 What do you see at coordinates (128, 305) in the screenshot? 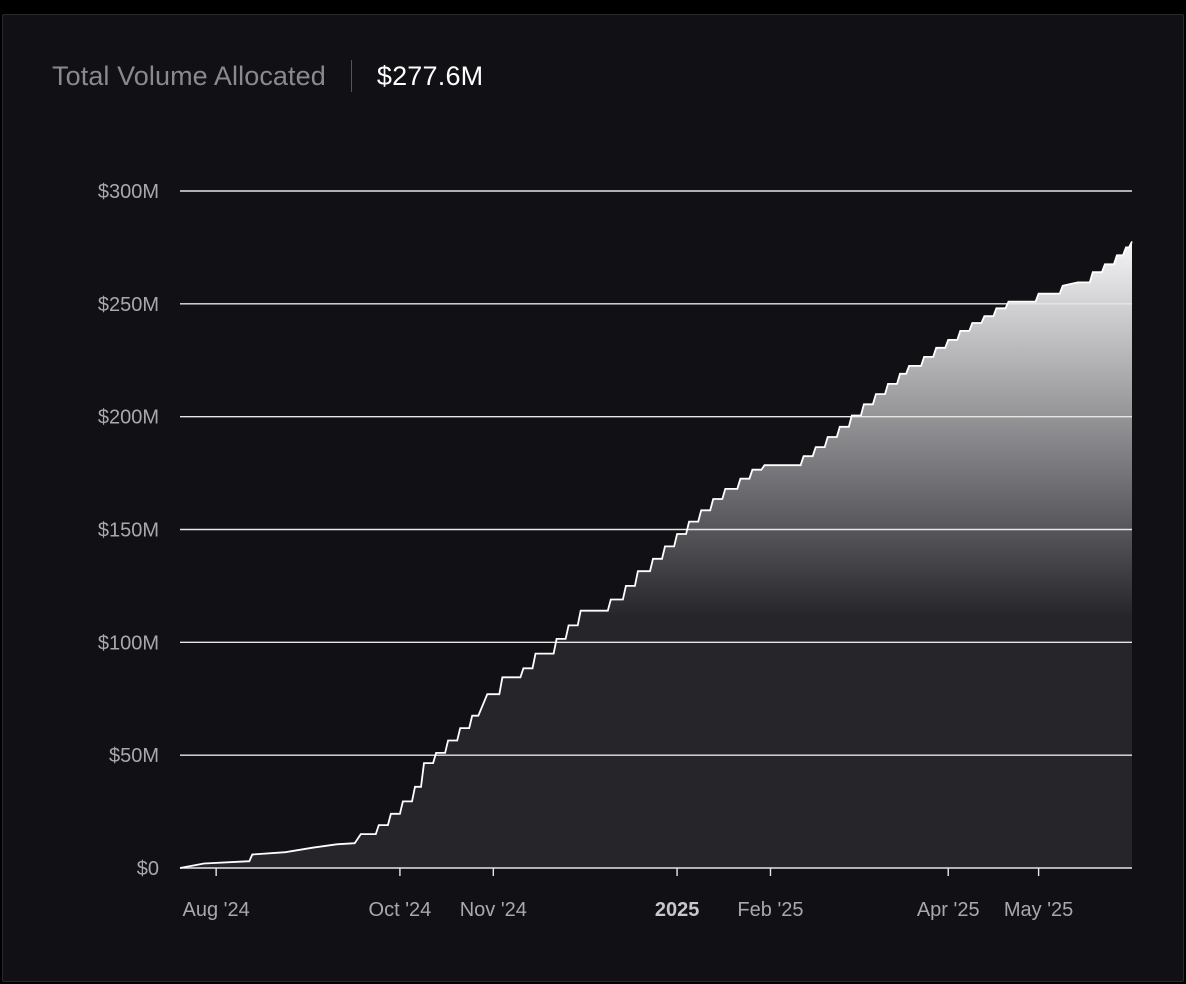
I see `y-tick-label: $250M` at bounding box center [128, 305].